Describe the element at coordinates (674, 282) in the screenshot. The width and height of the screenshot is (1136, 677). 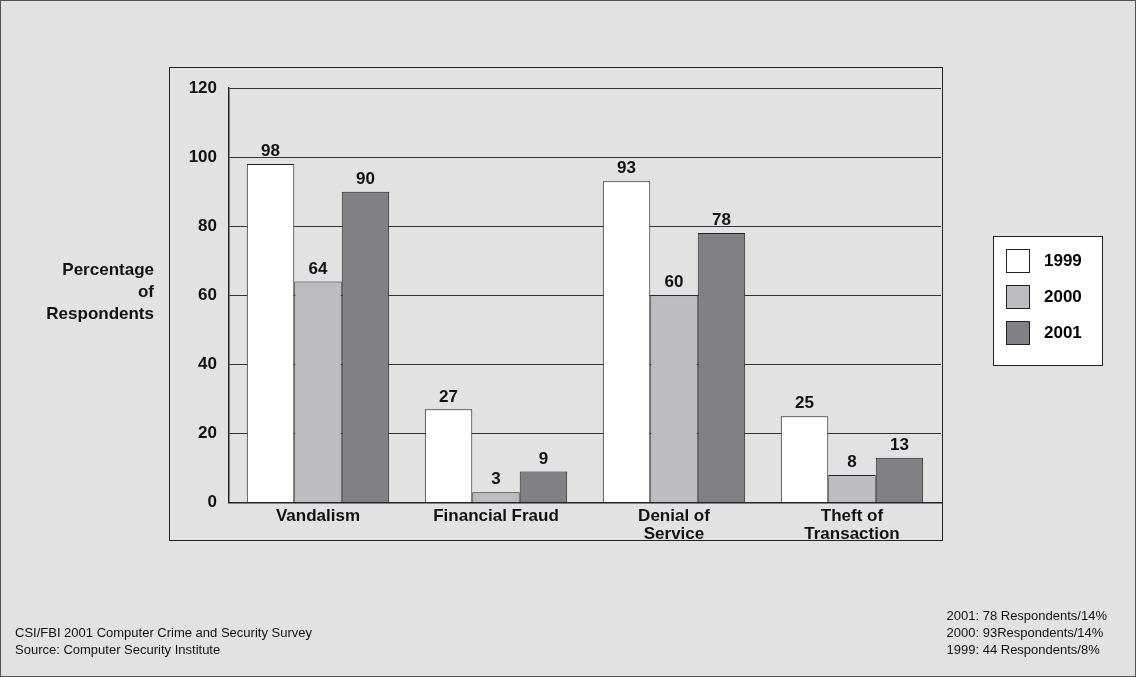
I see `data-label: 60` at that location.